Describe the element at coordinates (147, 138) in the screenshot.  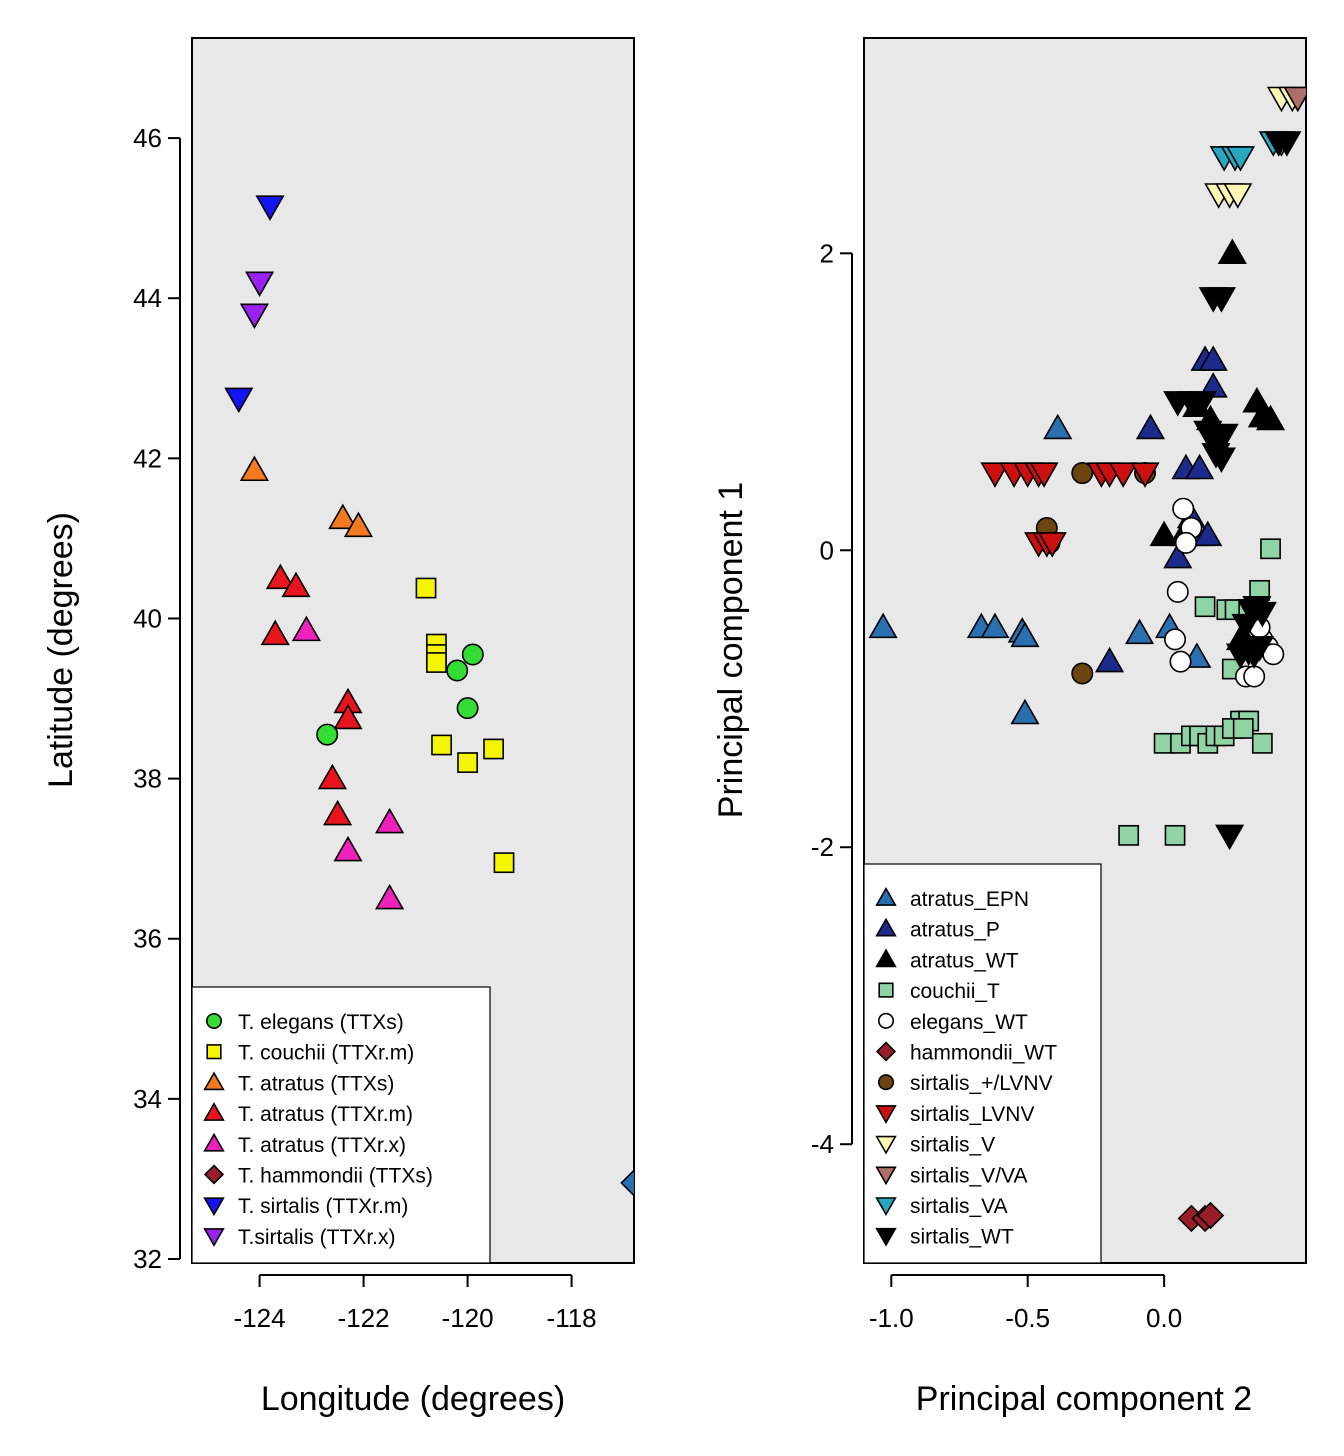
I see `y-tick-label: 46` at that location.